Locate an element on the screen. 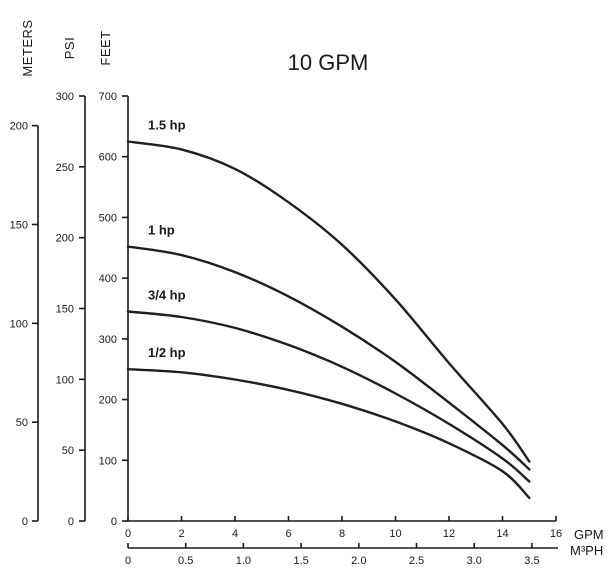 The height and width of the screenshot is (583, 613). y-tick-label: 400 is located at coordinates (108, 279).